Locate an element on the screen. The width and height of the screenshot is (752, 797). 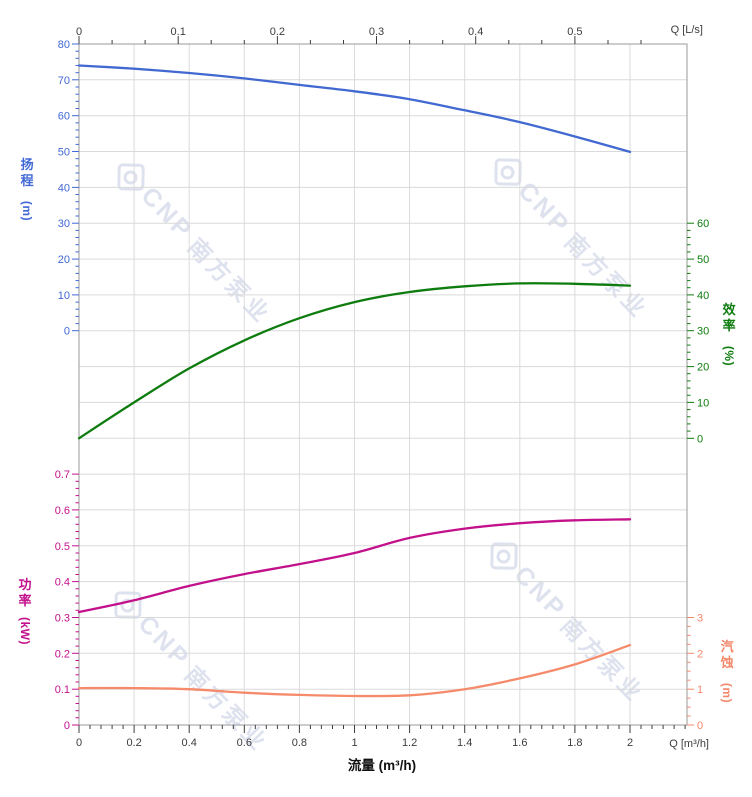
head-axis-title-text: 扬程 is located at coordinates (27, 172).